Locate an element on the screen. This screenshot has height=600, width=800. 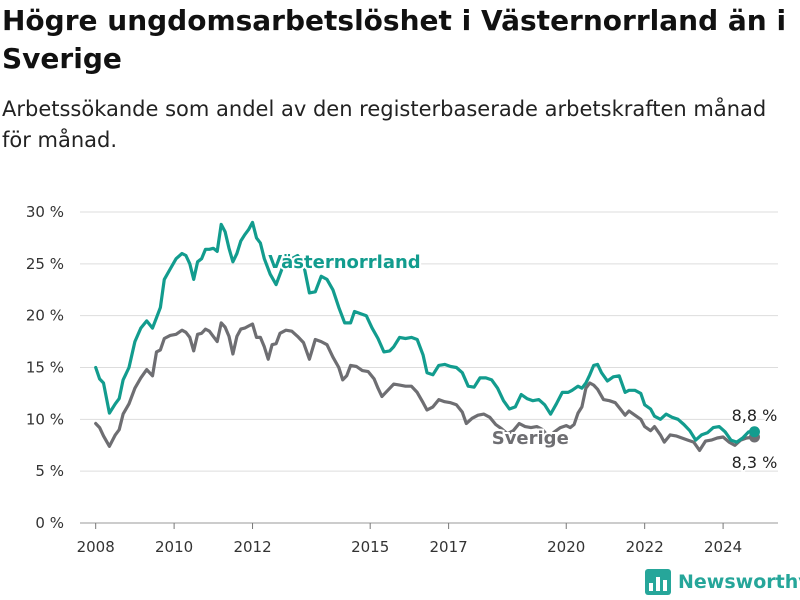
x-tick-label: 2022 is located at coordinates (645, 547).